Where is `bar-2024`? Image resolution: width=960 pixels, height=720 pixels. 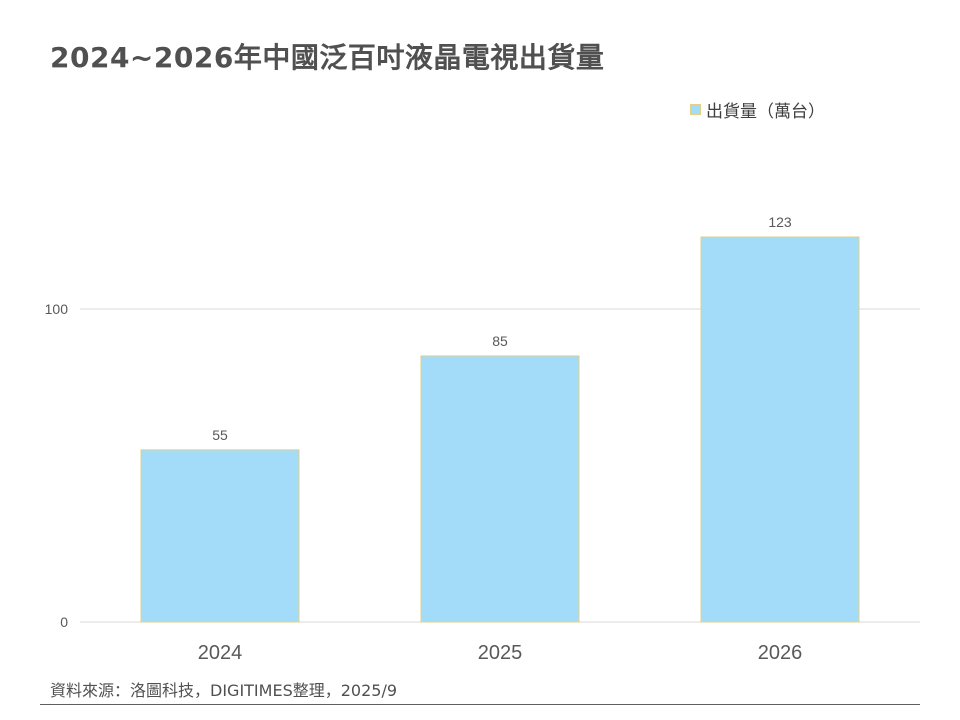
bar-2024 is located at coordinates (220, 536).